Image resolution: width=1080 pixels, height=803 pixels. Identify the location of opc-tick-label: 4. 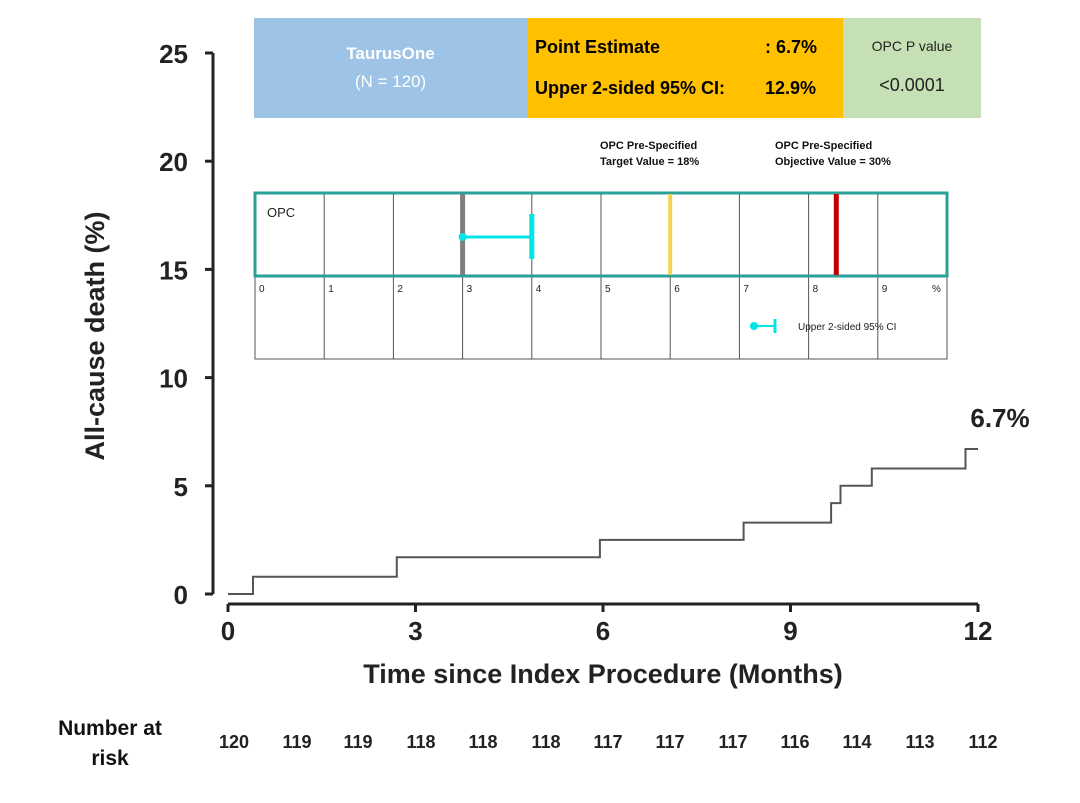
(539, 289).